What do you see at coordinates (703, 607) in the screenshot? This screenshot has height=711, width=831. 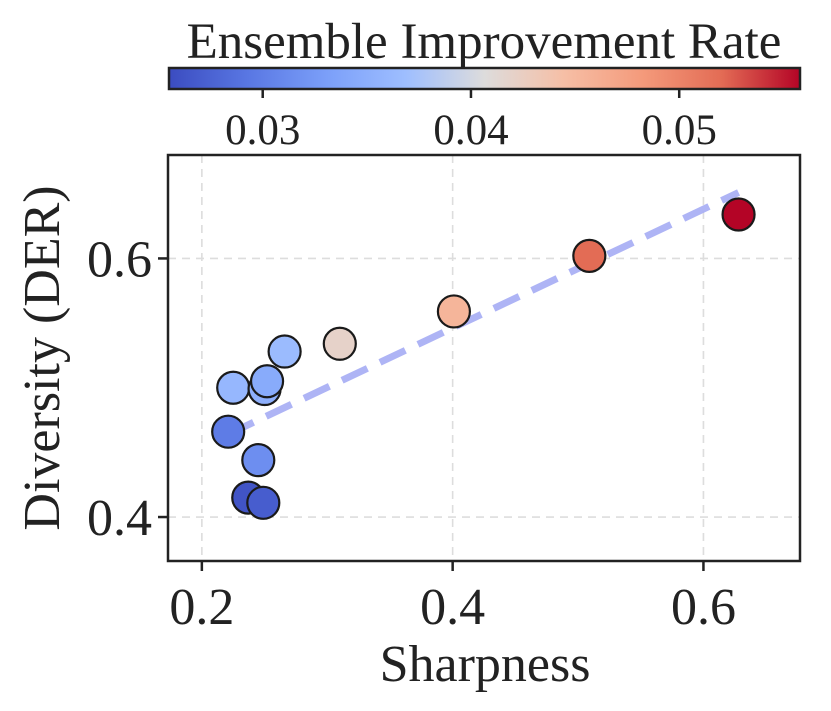 I see `x-tick-label: 0.6` at bounding box center [703, 607].